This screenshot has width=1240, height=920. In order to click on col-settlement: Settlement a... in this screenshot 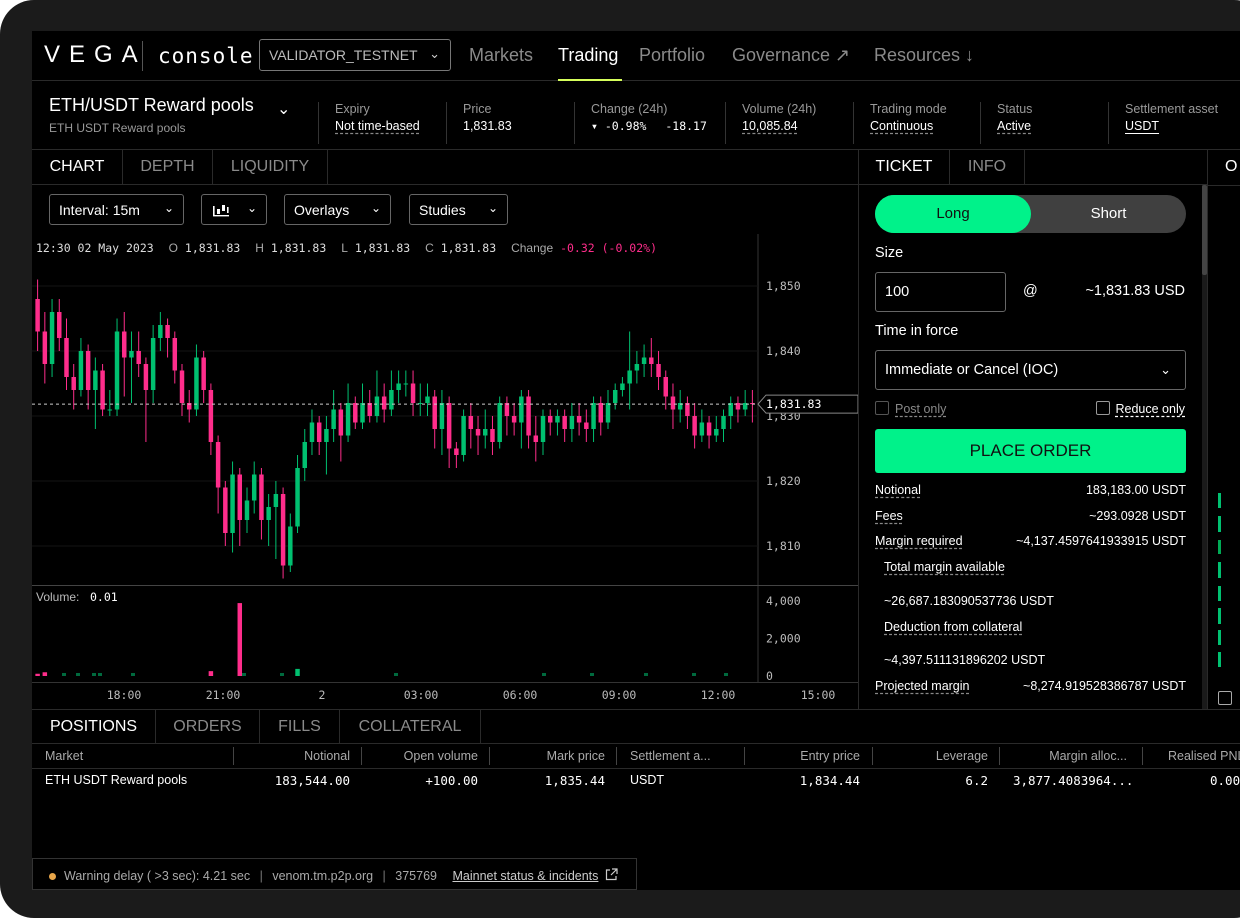, I will do `click(670, 756)`.